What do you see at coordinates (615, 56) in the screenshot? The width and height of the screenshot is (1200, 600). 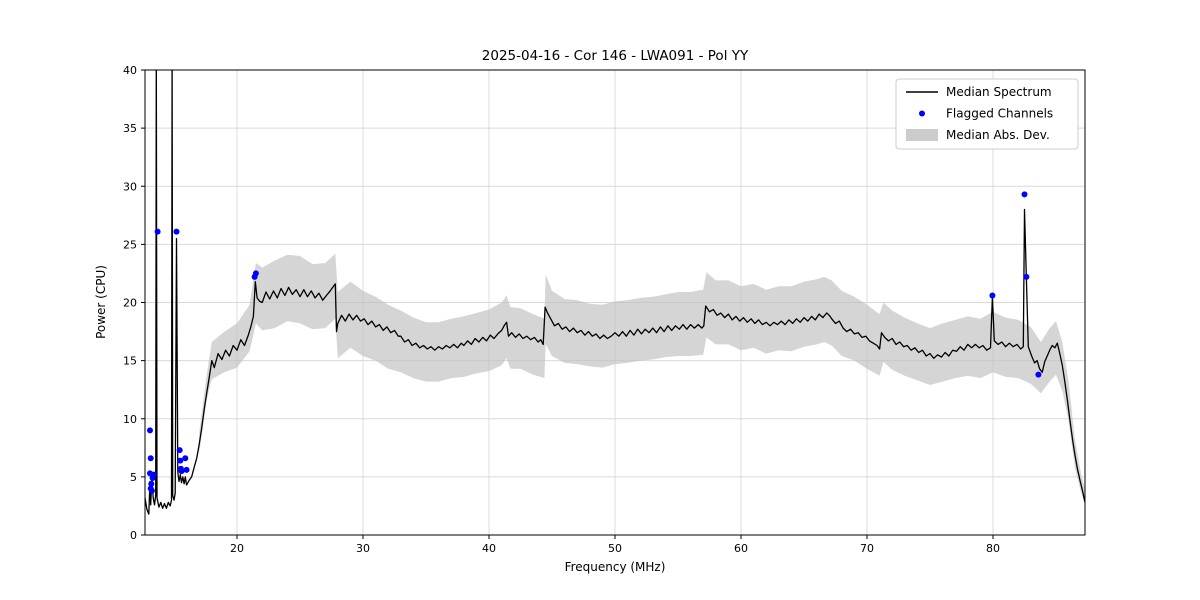 I see `plot-title: 2025-04-16 - Cor 146 - LWA091 - Pol YY` at bounding box center [615, 56].